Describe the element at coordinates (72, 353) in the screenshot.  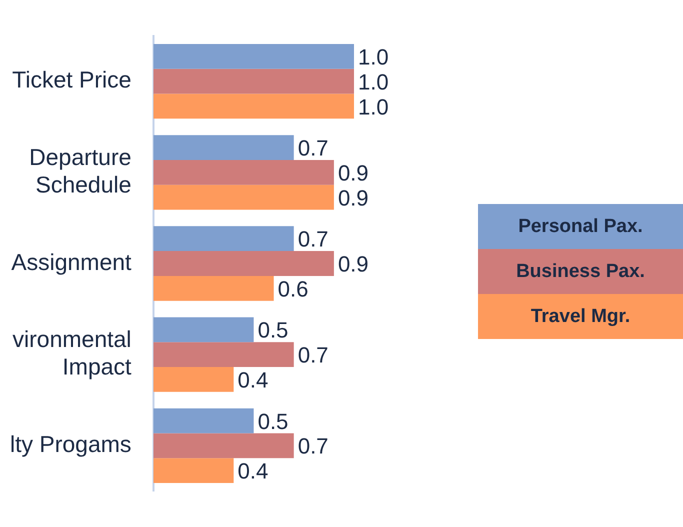
I see `y-tick-label: vironmental Impact` at that location.